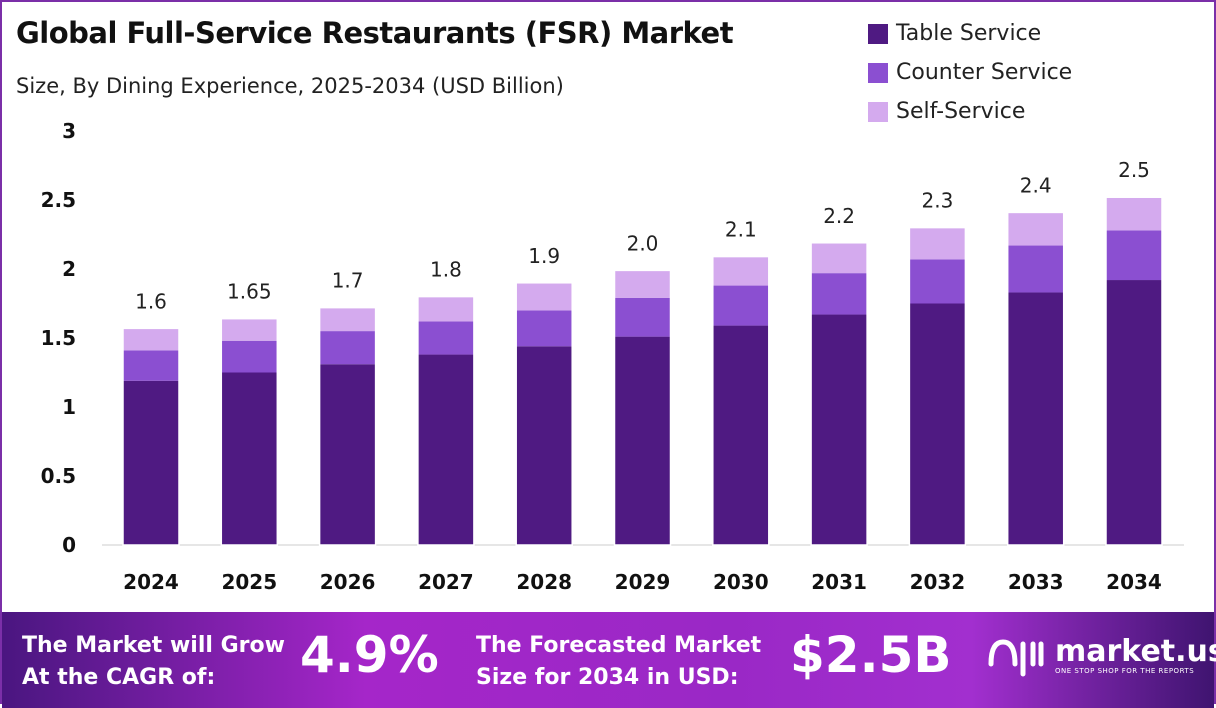  What do you see at coordinates (151, 582) in the screenshot?
I see `x-tick-label: 2024` at bounding box center [151, 582].